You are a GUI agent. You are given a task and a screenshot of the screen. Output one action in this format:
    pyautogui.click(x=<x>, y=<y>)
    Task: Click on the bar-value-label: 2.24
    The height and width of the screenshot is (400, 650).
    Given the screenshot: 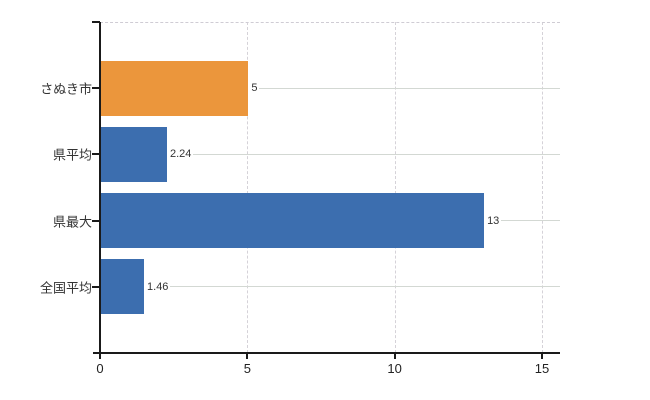 What is the action you would take?
    pyautogui.click(x=181, y=154)
    